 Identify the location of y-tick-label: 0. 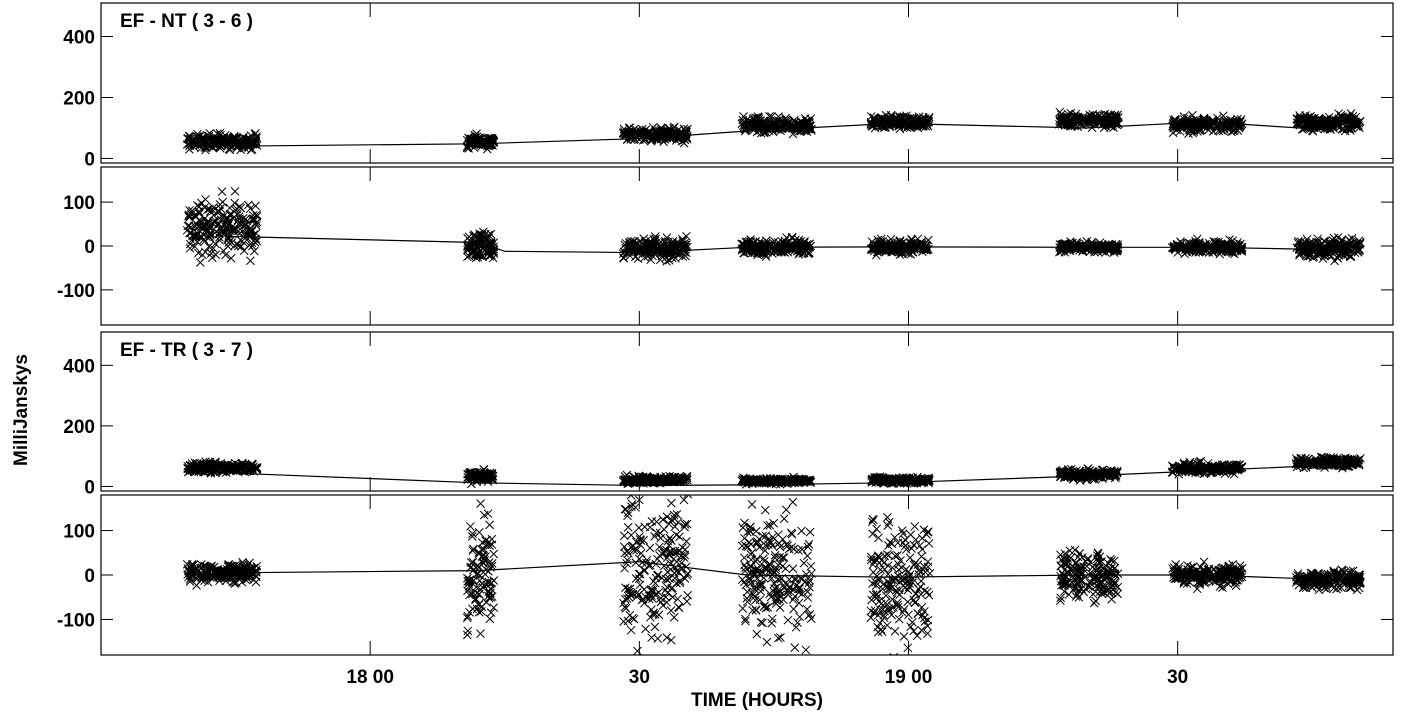
(89, 576).